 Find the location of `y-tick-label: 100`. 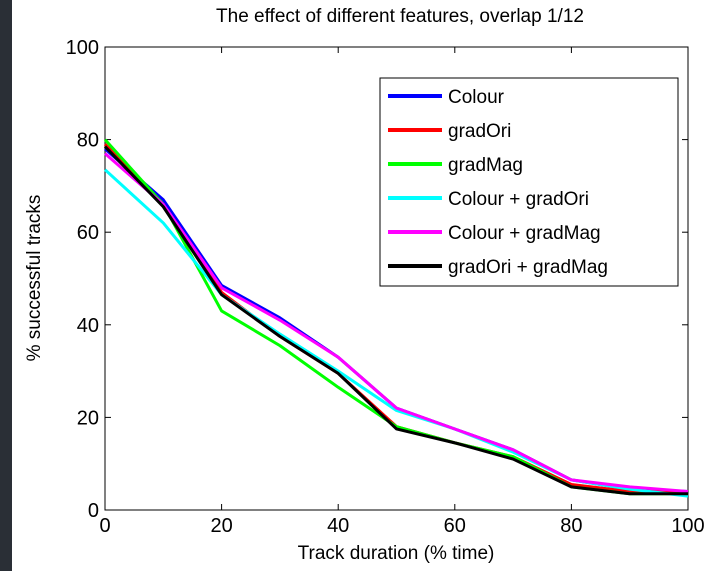

y-tick-label: 100 is located at coordinates (82, 48).